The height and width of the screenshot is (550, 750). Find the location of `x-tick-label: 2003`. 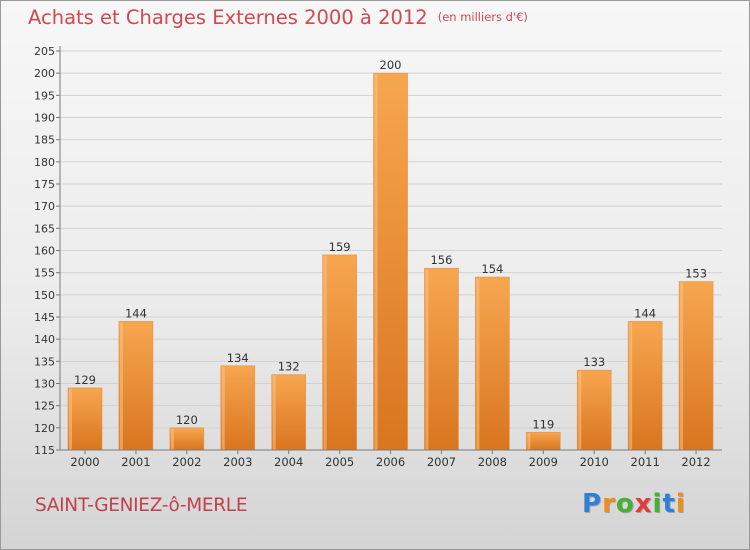

x-tick-label: 2003 is located at coordinates (237, 462).